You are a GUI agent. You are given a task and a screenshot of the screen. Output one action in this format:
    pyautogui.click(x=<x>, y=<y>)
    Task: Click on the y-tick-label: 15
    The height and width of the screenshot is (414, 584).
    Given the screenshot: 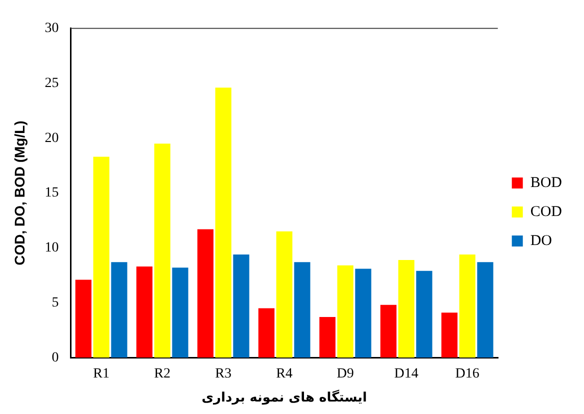 What is the action you would take?
    pyautogui.click(x=51, y=193)
    